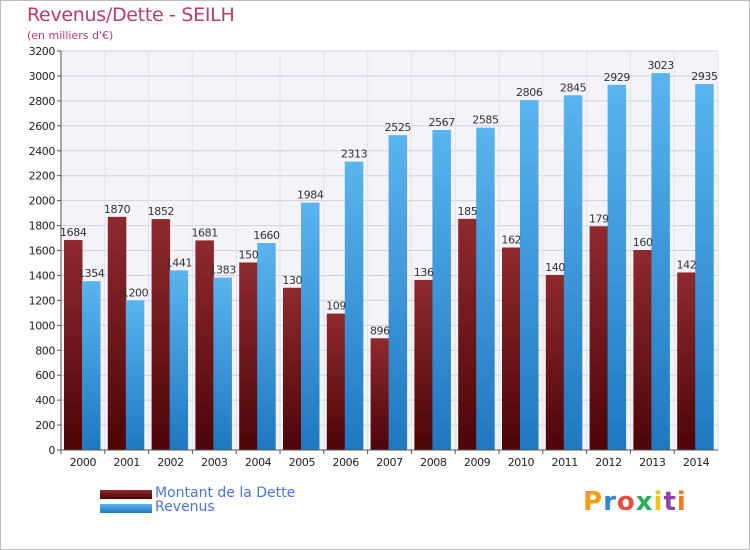  What do you see at coordinates (170, 462) in the screenshot?
I see `x-tick-label: 2002` at bounding box center [170, 462].